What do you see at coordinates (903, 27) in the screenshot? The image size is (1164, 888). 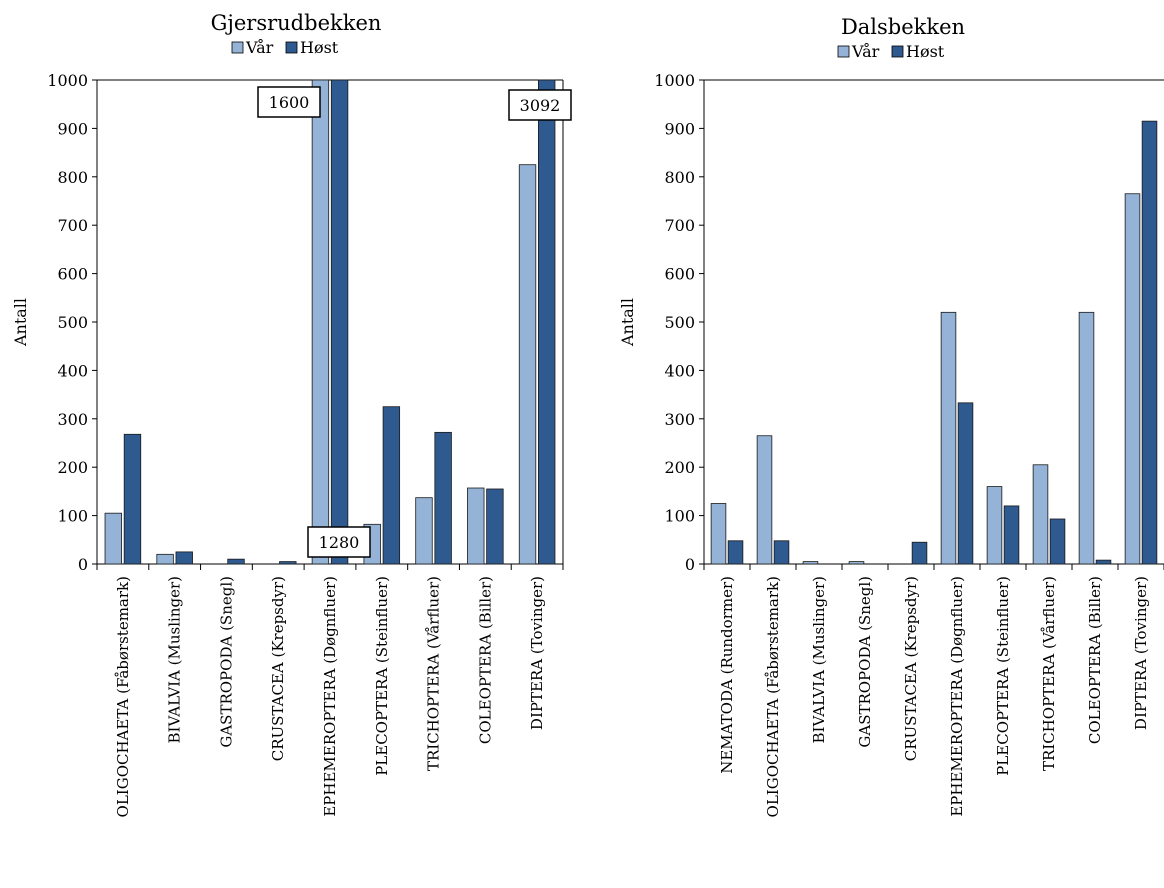 I see `chart-title: Dalsbekken` at bounding box center [903, 27].